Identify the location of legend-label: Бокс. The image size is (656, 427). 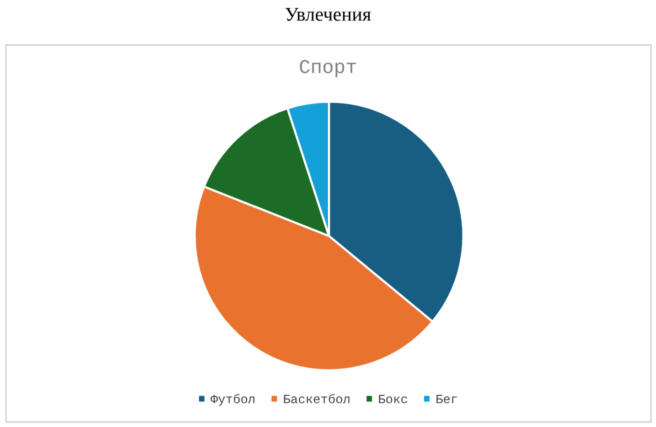
(393, 399).